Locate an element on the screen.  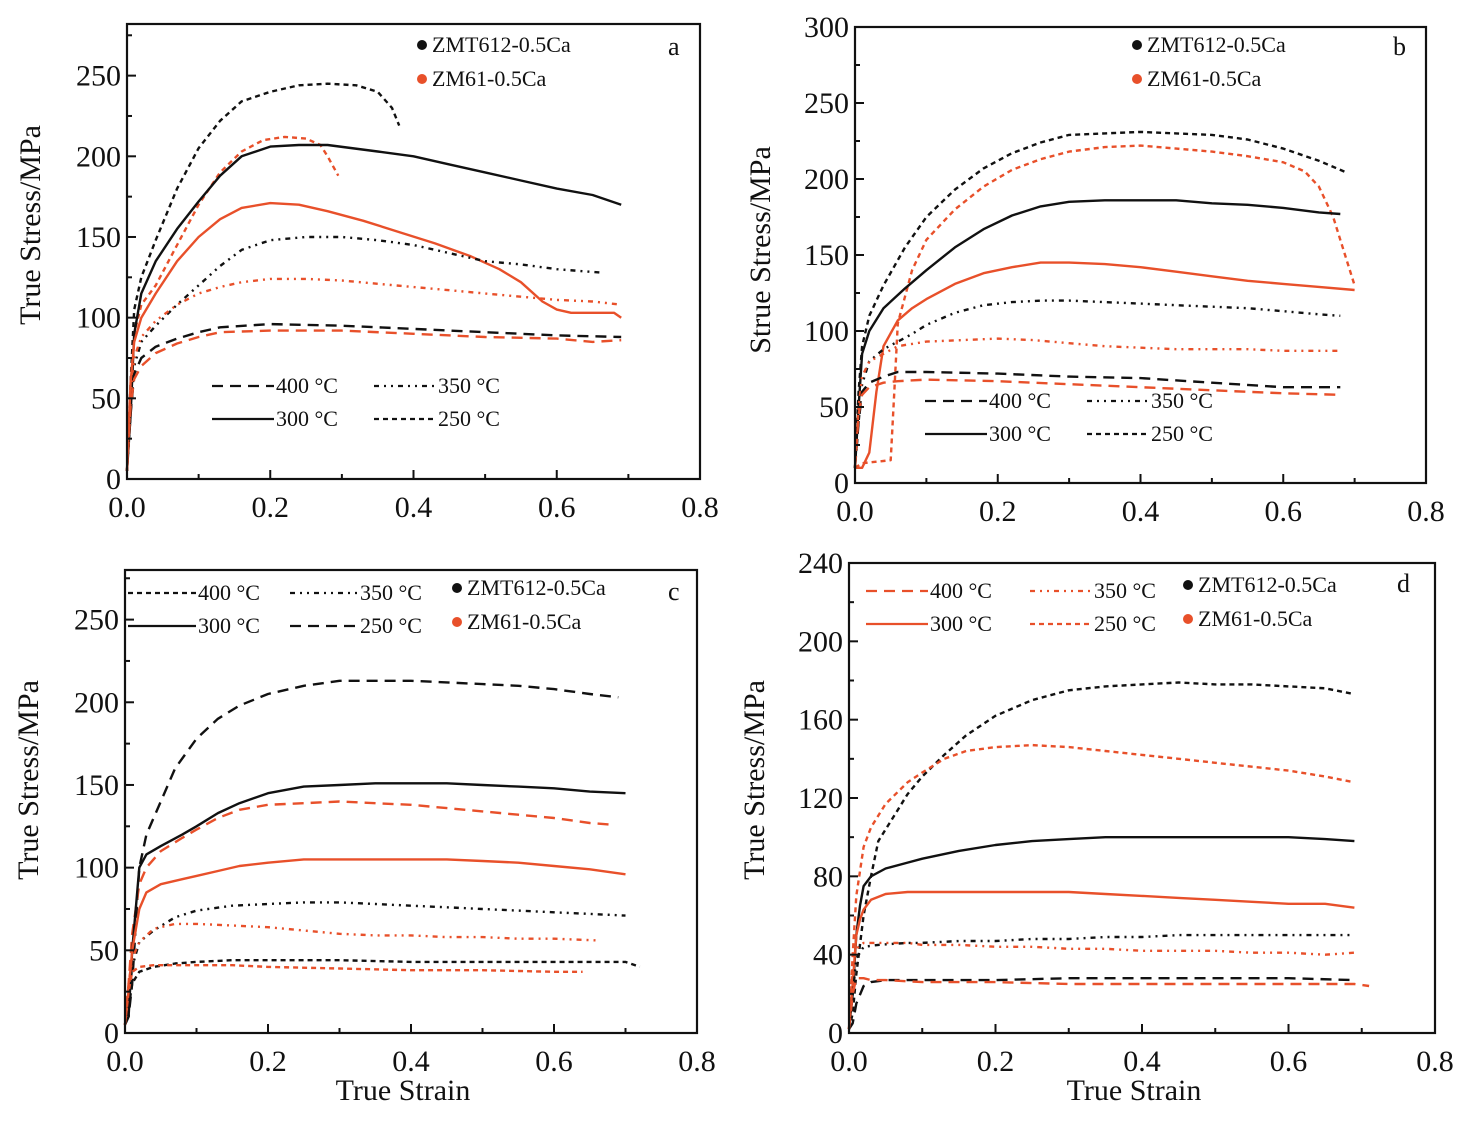
legend-temperature-label: 400 °C is located at coordinates (1020, 400).